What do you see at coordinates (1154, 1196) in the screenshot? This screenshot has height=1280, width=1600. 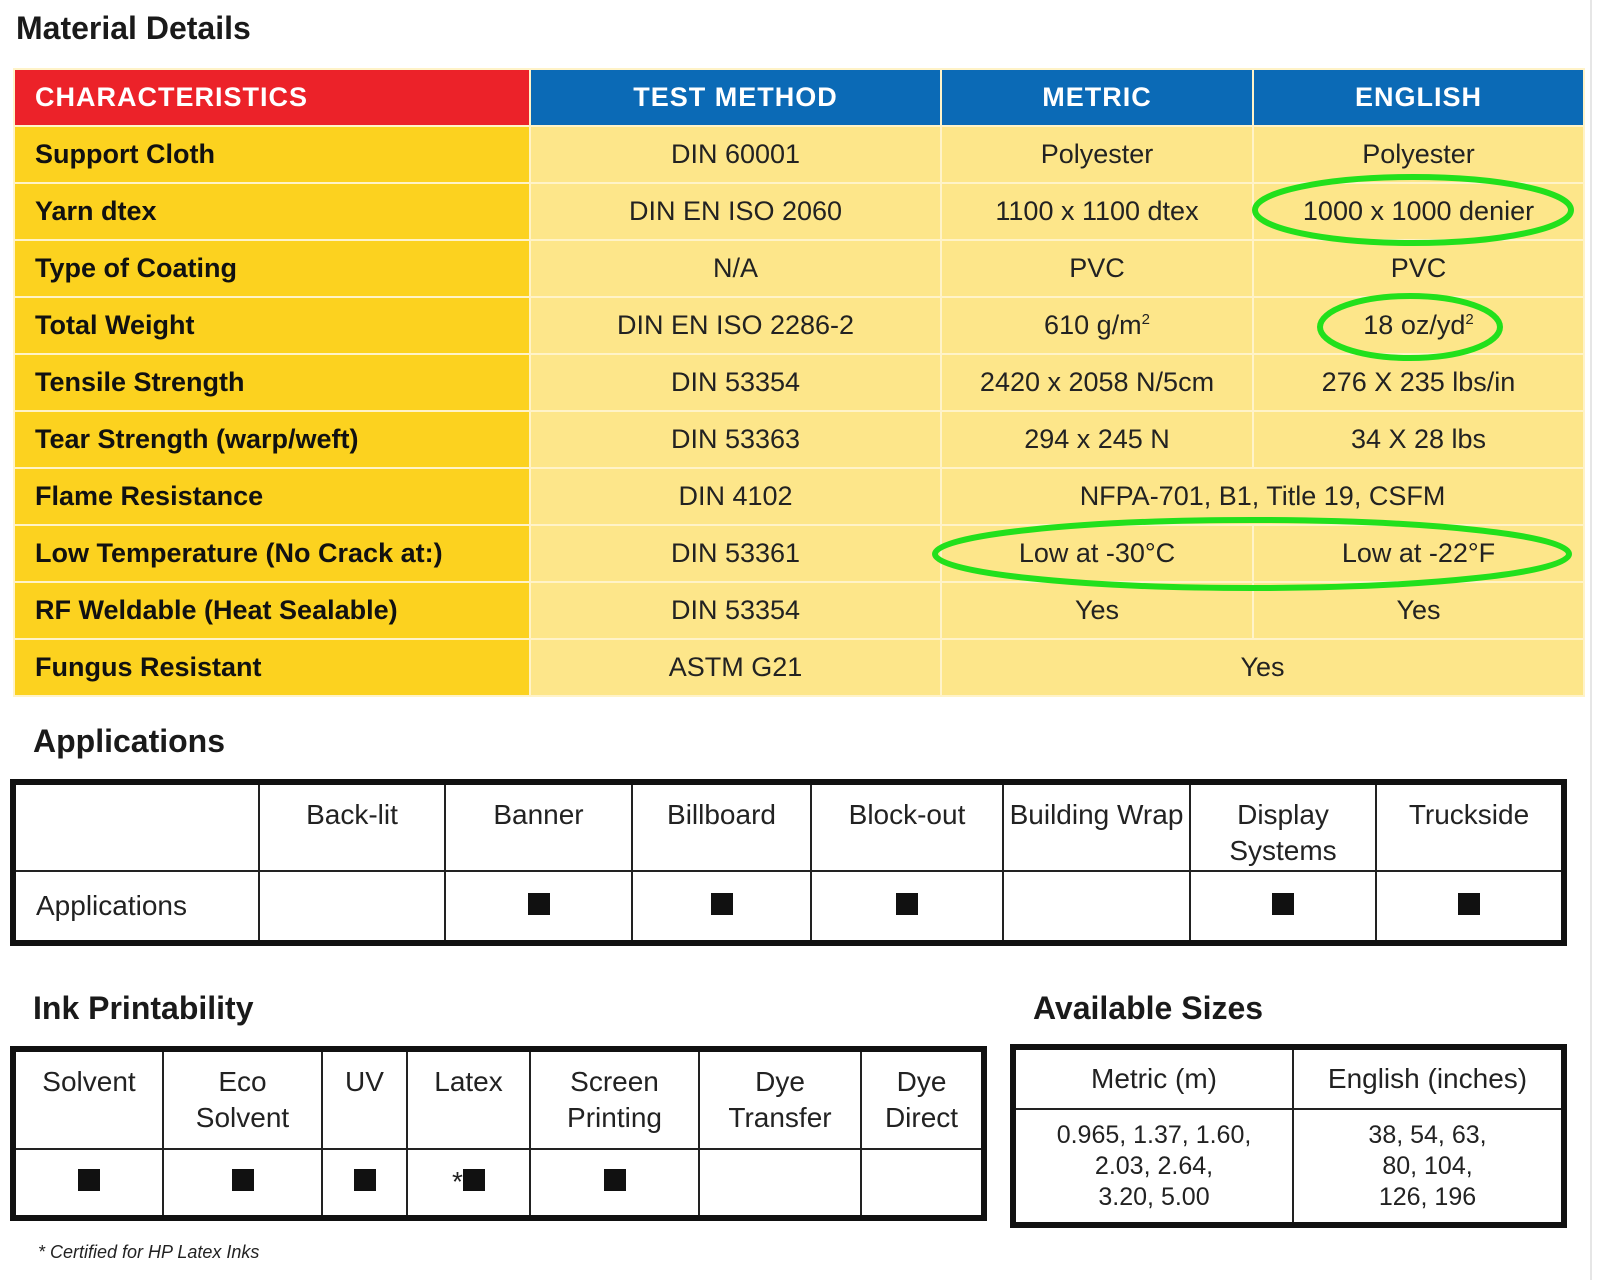 I see `metric-line: 3.20, 5.00` at bounding box center [1154, 1196].